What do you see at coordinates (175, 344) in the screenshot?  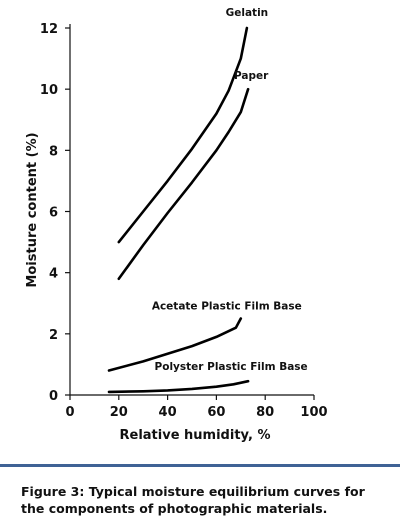 I see `acetate-plastic-film-base-curve` at bounding box center [175, 344].